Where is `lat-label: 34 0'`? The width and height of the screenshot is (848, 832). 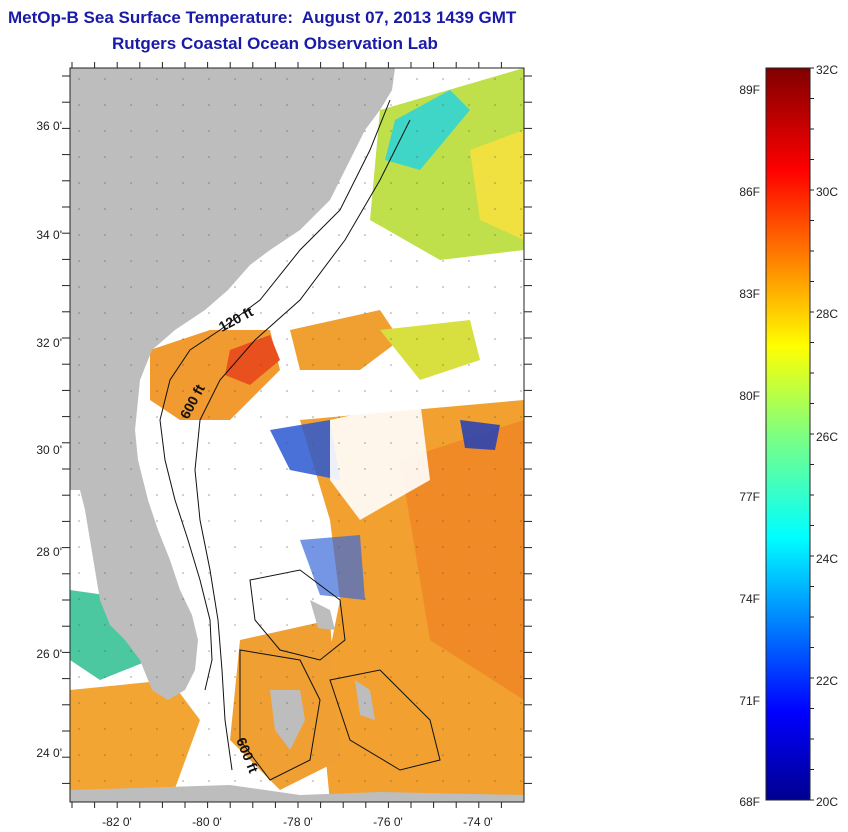 lat-label: 34 0' is located at coordinates (49, 235).